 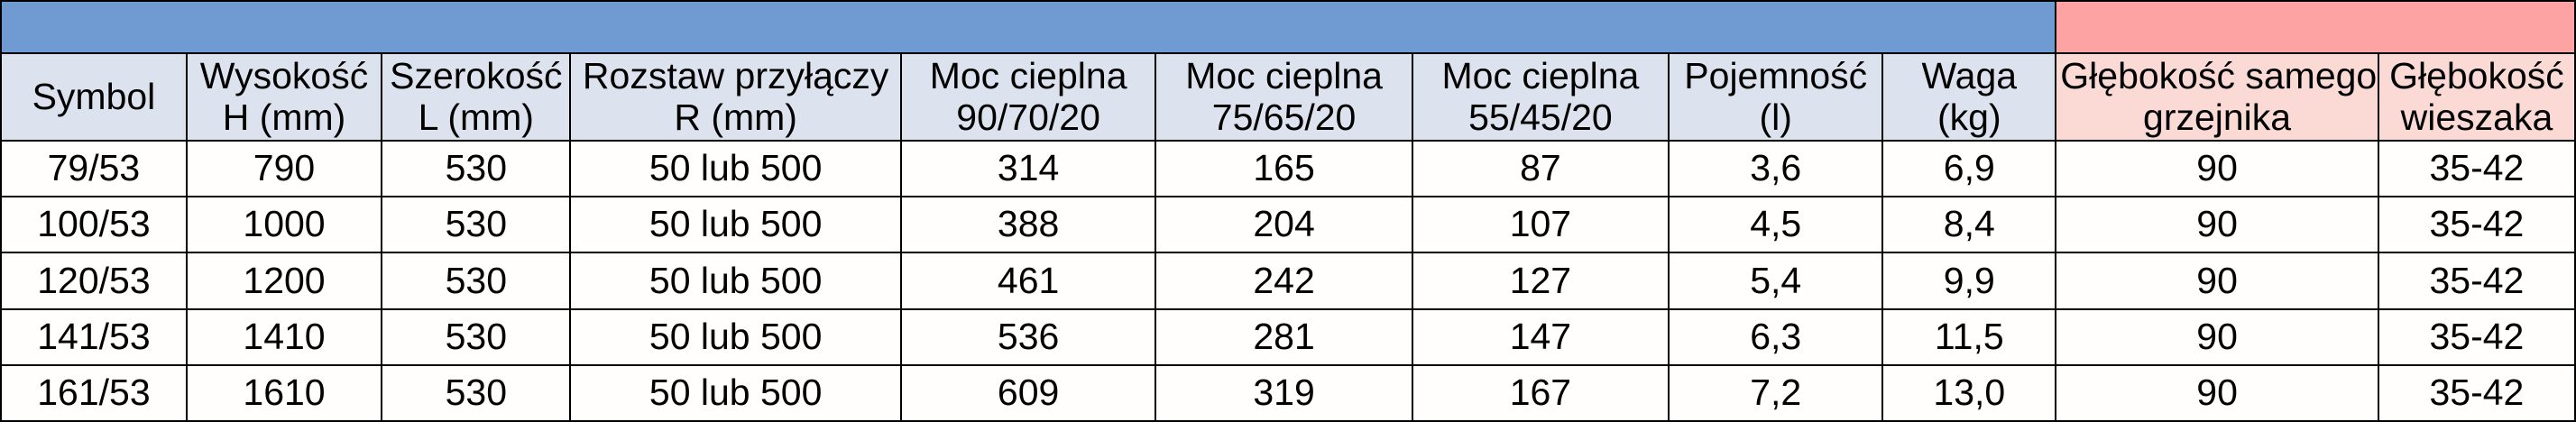 What do you see at coordinates (284, 392) in the screenshot?
I see `cell-height: 1610` at bounding box center [284, 392].